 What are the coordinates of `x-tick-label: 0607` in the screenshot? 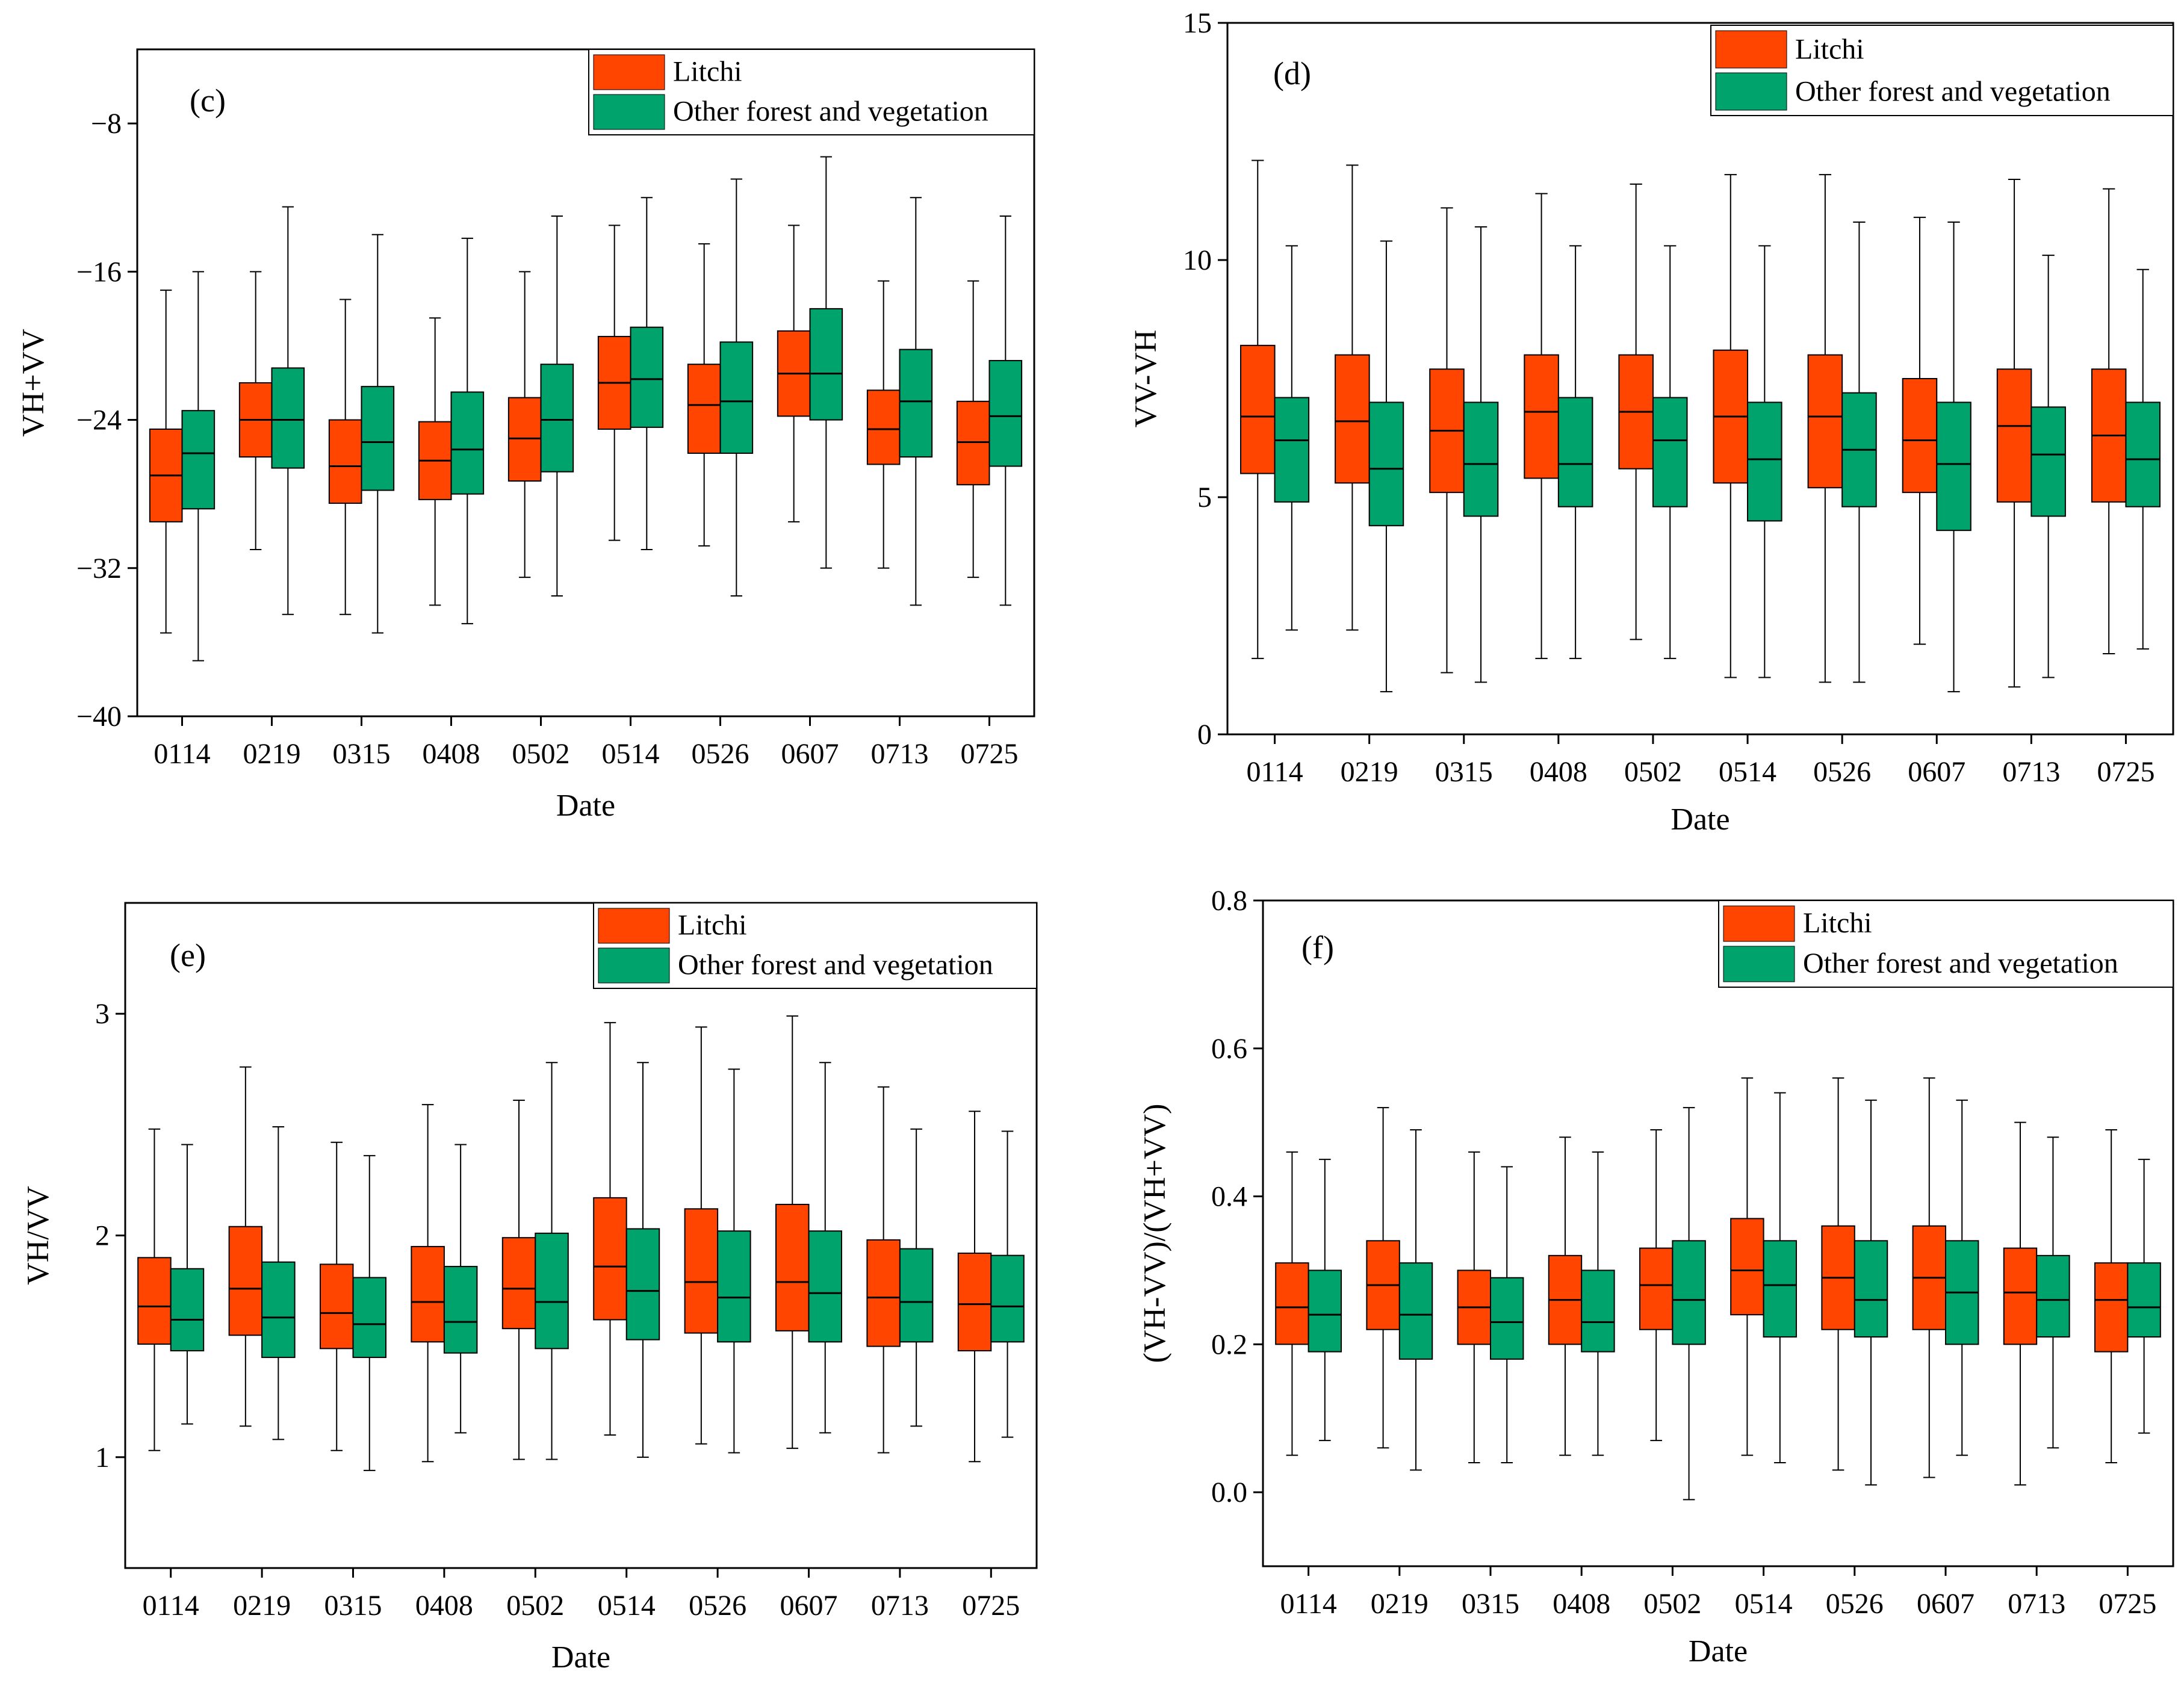 It's located at (810, 754).